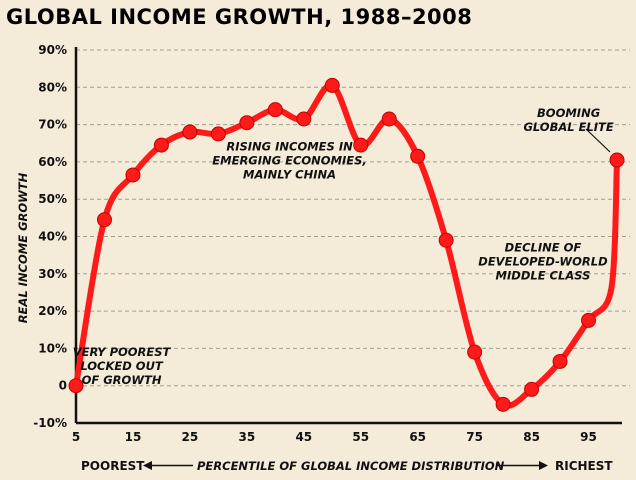 Image resolution: width=636 pixels, height=480 pixels. I want to click on elite-leader-line, so click(598, 140).